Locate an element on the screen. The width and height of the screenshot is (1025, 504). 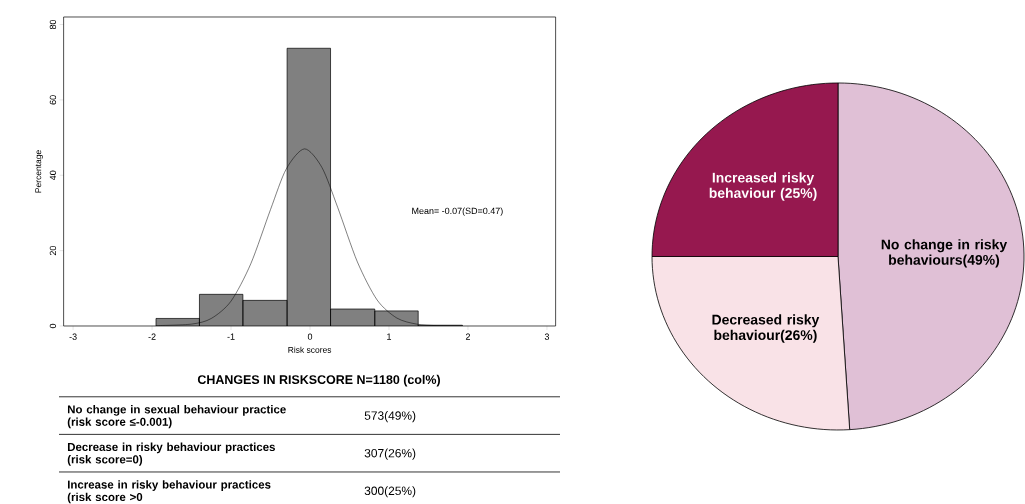
y-tick-label: 0 is located at coordinates (53, 326).